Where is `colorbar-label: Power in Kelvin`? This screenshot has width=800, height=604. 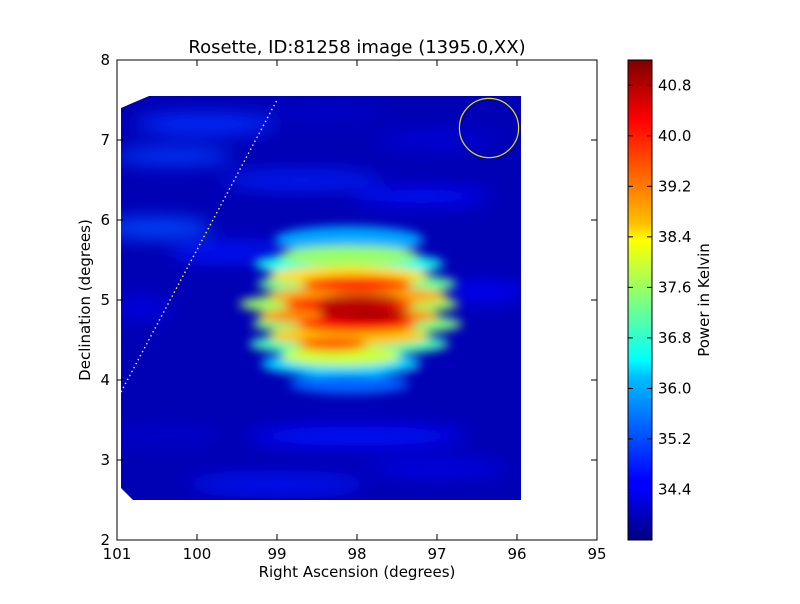
colorbar-label: Power in Kelvin is located at coordinates (704, 300).